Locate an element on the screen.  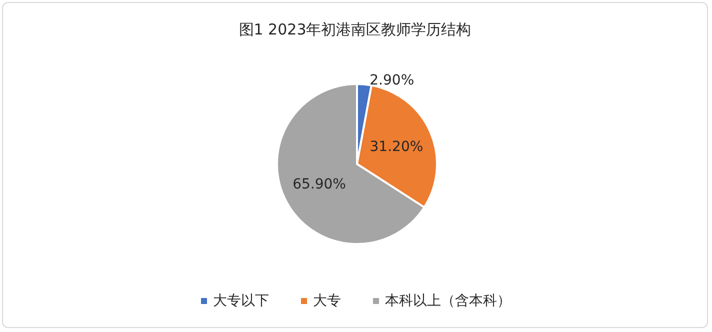
data-label: 31.20% is located at coordinates (397, 146).